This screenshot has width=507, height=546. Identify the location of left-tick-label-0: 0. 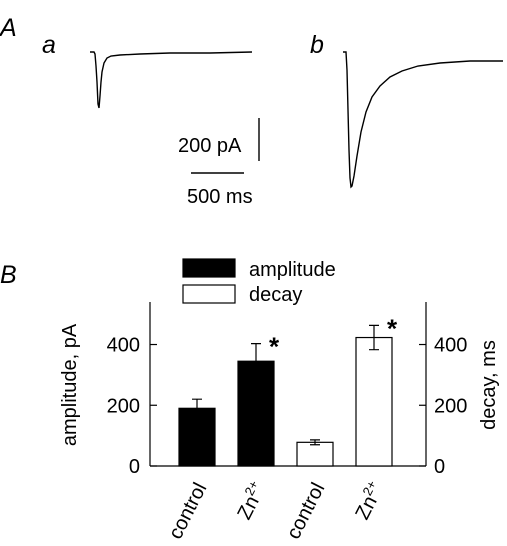
(134, 467).